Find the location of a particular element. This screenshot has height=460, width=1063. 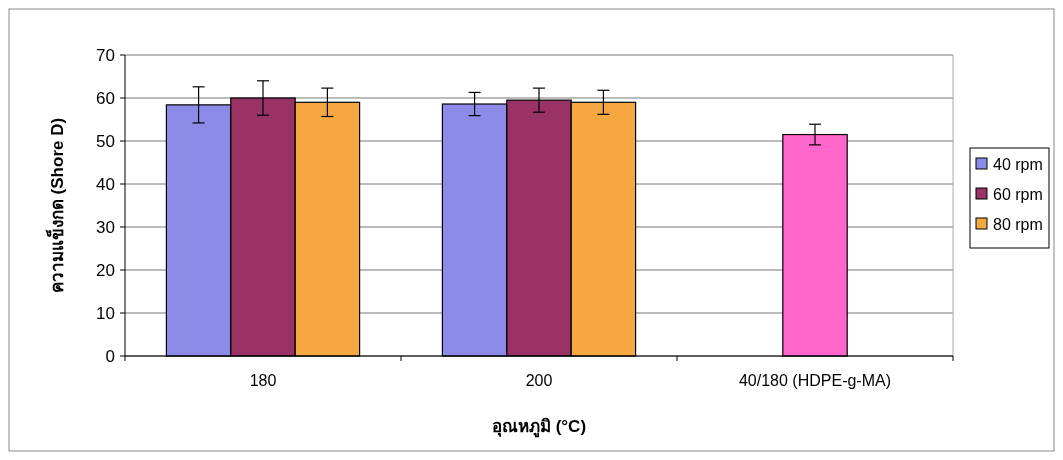

y-tick-label: 60 is located at coordinates (105, 98).